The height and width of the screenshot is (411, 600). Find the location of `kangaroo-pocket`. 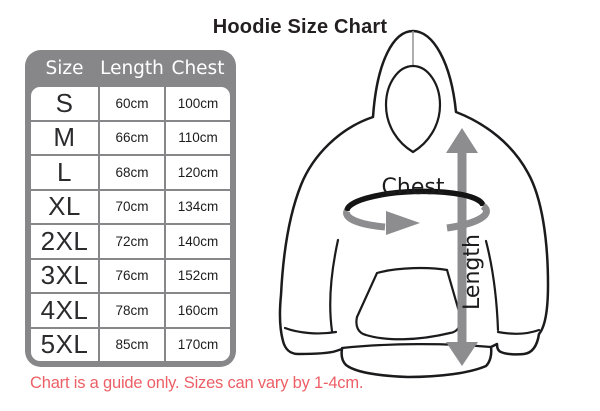

kangaroo-pocket is located at coordinates (408, 303).